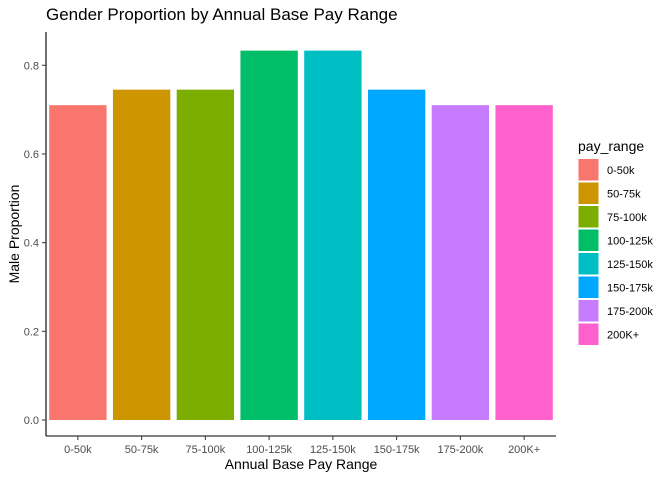  What do you see at coordinates (78, 450) in the screenshot?
I see `x-tick-label: 0-50k` at bounding box center [78, 450].